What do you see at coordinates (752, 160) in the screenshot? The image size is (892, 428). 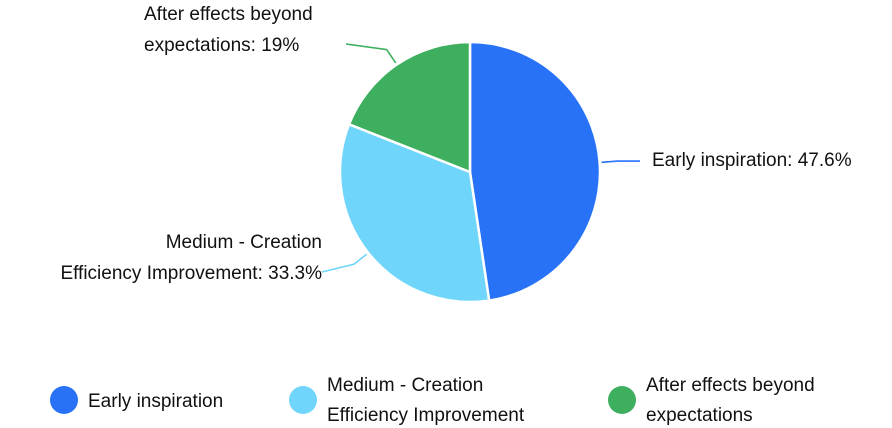 I see `slice-label-1-line-1: Early inspiration: 47.6%` at bounding box center [752, 160].